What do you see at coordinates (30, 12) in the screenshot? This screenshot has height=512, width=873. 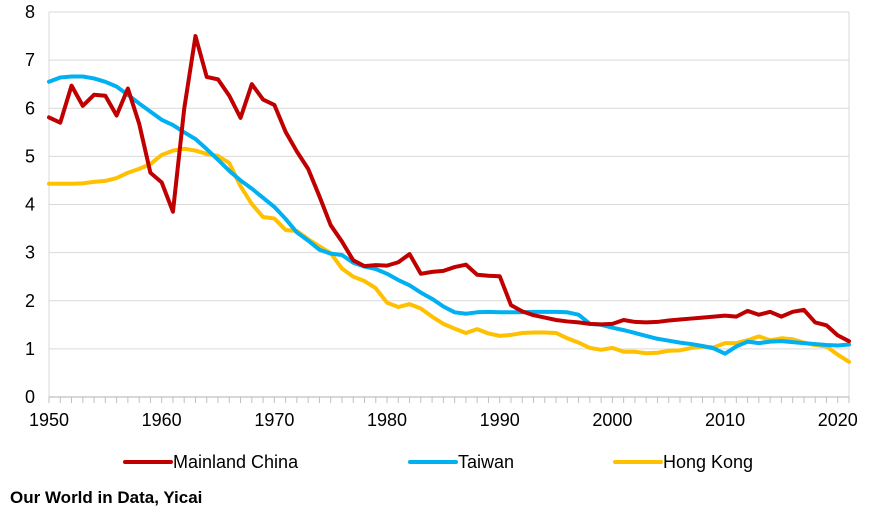 I see `y-tick-label: 8` at bounding box center [30, 12].